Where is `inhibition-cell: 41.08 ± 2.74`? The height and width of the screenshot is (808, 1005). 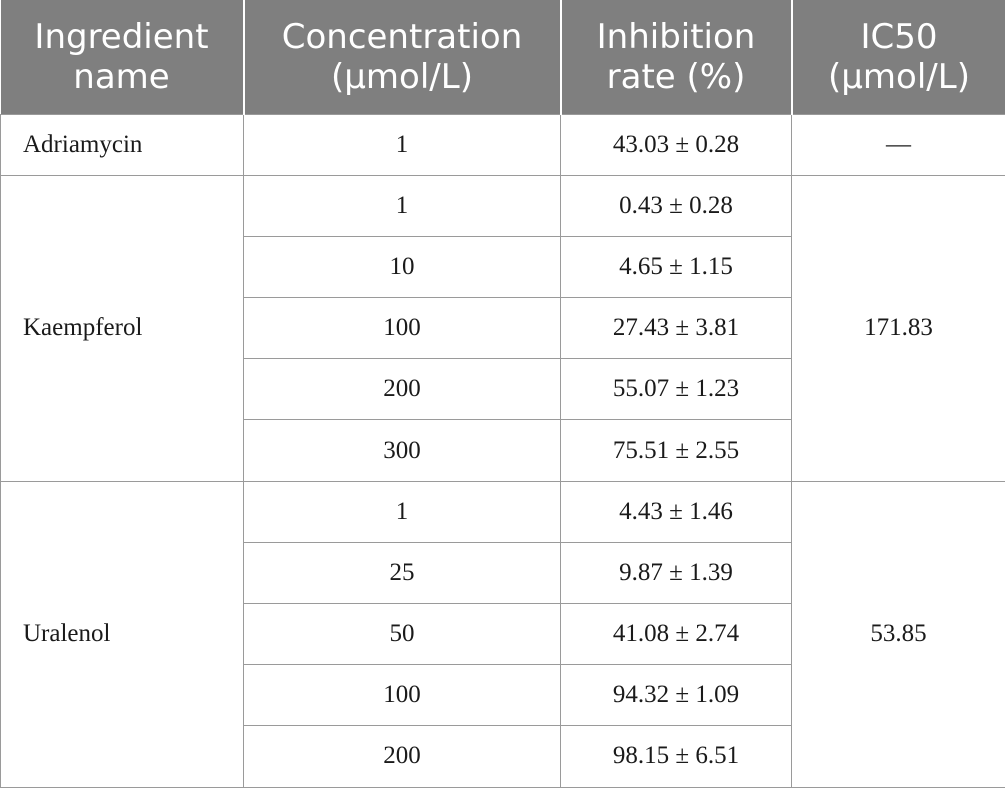 inhibition-cell: 41.08 ± 2.74 is located at coordinates (676, 634).